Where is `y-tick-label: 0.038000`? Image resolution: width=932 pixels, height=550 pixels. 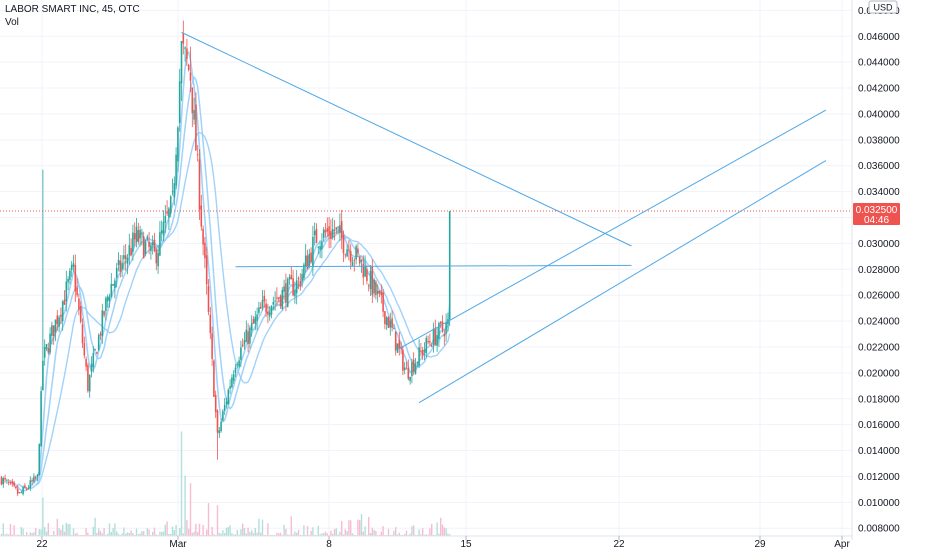
y-tick-label: 0.038000 is located at coordinates (879, 140).